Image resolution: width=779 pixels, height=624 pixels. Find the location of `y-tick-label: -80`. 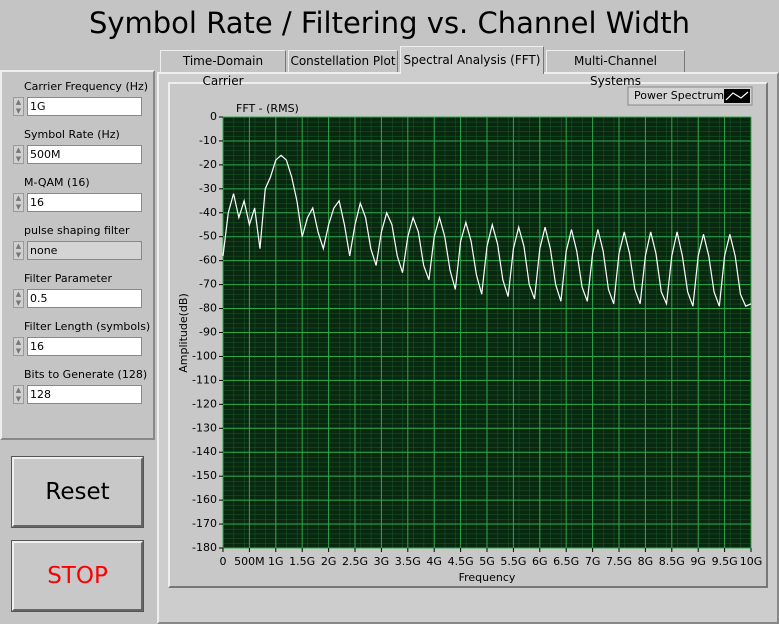

y-tick-label: -80 is located at coordinates (208, 308).